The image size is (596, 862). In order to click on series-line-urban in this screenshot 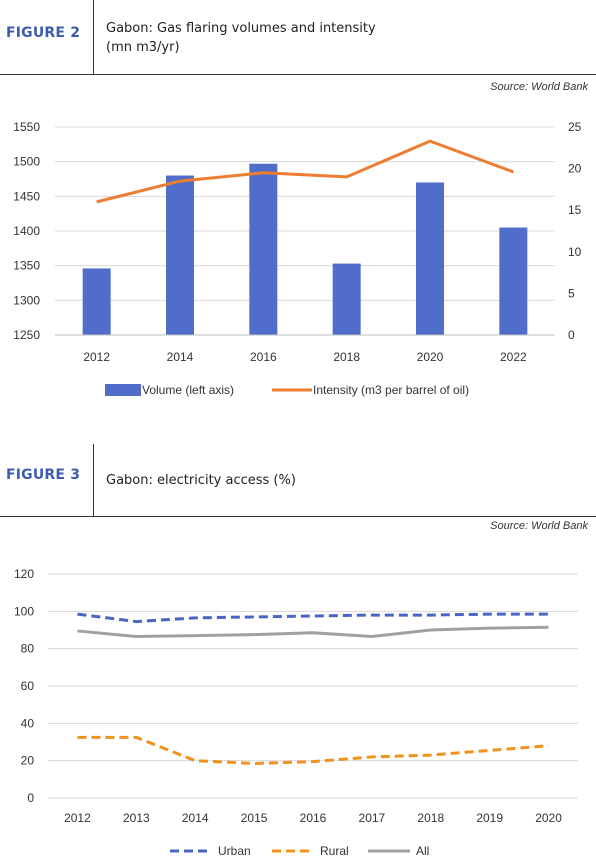, I will do `click(313, 618)`.